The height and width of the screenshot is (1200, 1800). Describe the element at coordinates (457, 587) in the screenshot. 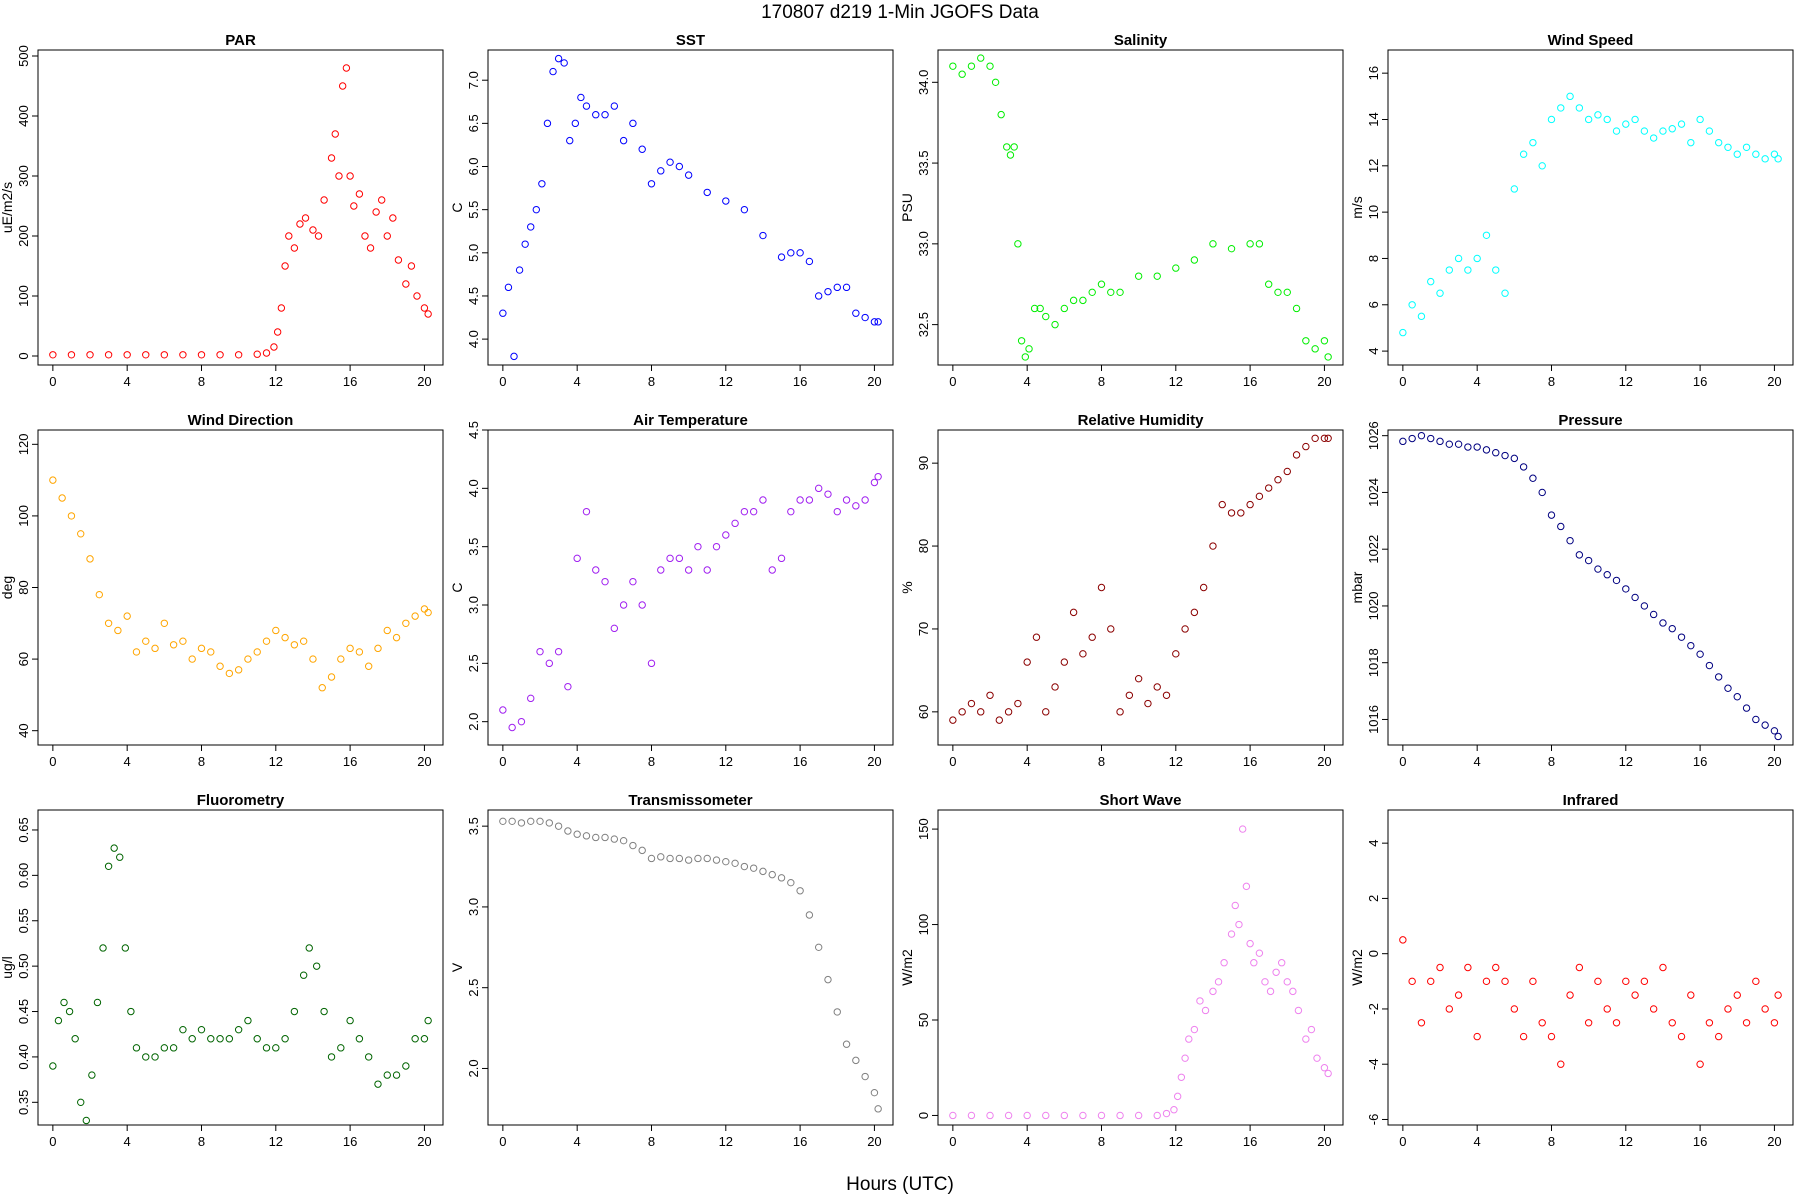

I see `y-axis-label: C` at that location.